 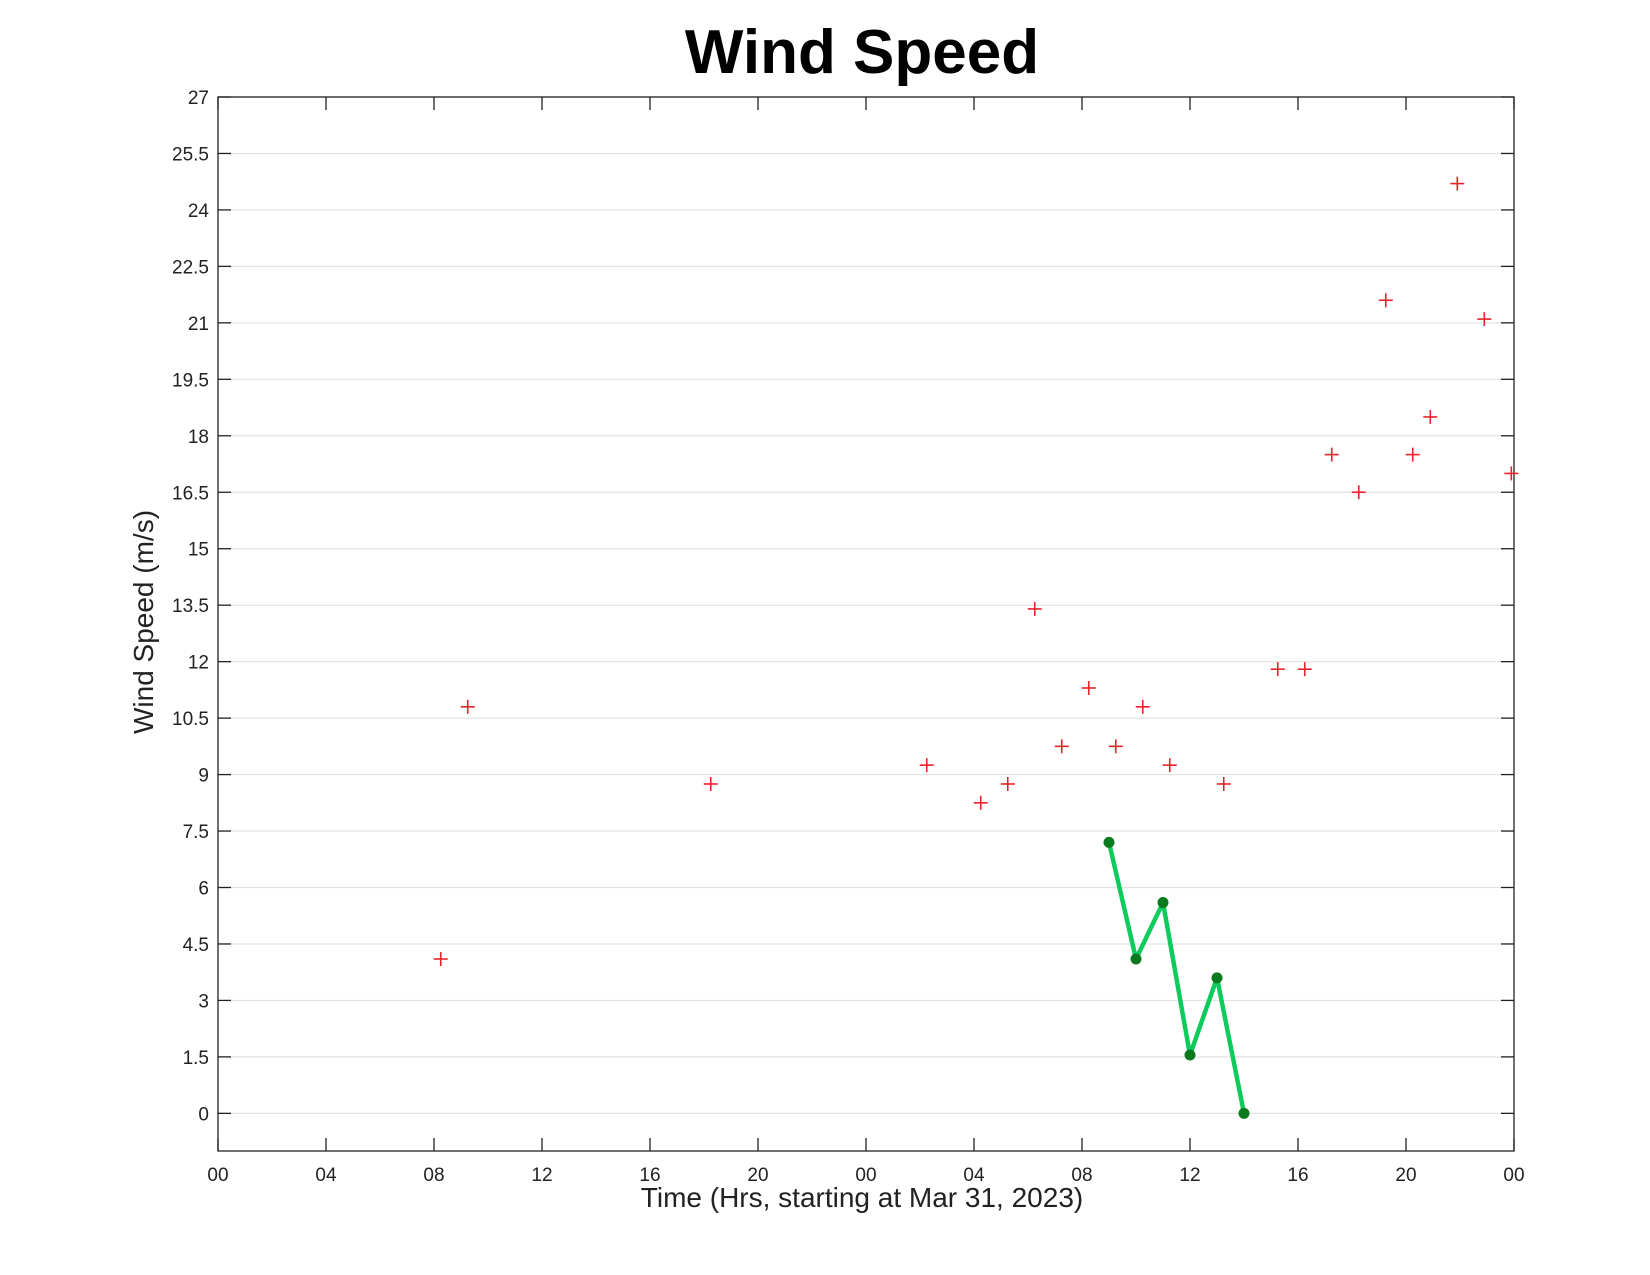 What do you see at coordinates (198, 550) in the screenshot?
I see `y-tick-label: 15` at bounding box center [198, 550].